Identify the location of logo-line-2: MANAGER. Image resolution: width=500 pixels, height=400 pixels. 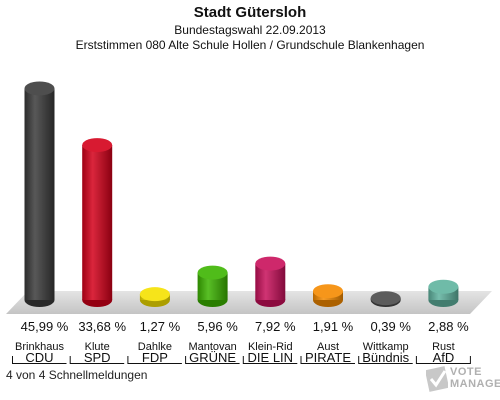
(475, 384).